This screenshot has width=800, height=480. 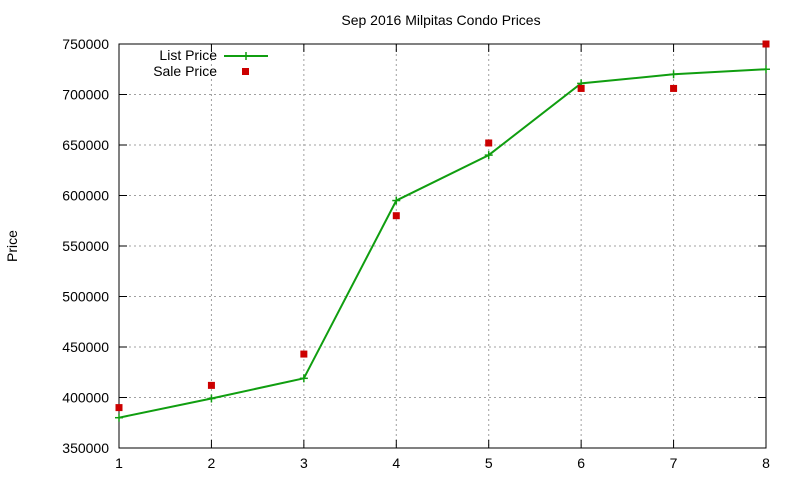 What do you see at coordinates (85, 196) in the screenshot?
I see `y-tick-label: 600000` at bounding box center [85, 196].